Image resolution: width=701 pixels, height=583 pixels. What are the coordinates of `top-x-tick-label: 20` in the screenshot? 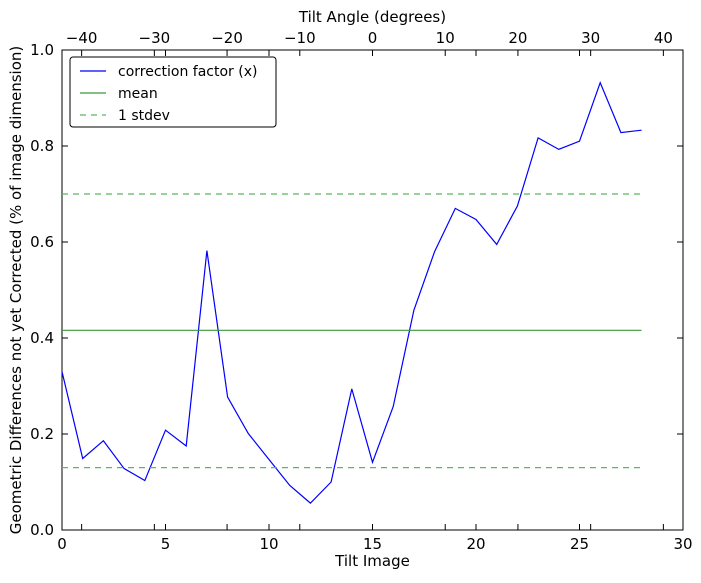 It's located at (517, 38).